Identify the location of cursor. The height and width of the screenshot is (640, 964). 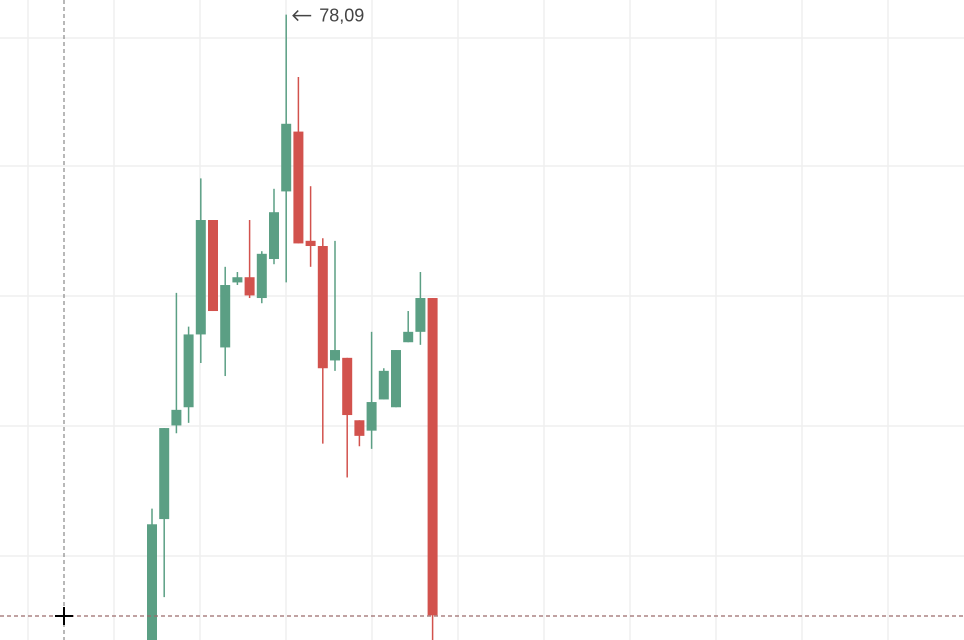
(64, 616).